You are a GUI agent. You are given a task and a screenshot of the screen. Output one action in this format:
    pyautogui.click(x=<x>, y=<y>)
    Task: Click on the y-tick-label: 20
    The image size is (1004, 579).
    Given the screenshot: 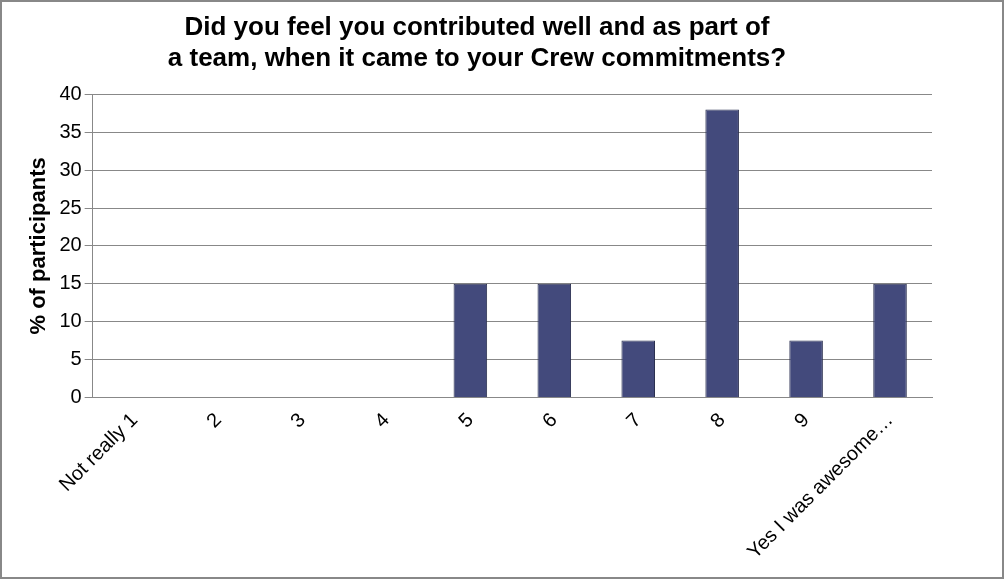 What is the action you would take?
    pyautogui.click(x=70, y=244)
    